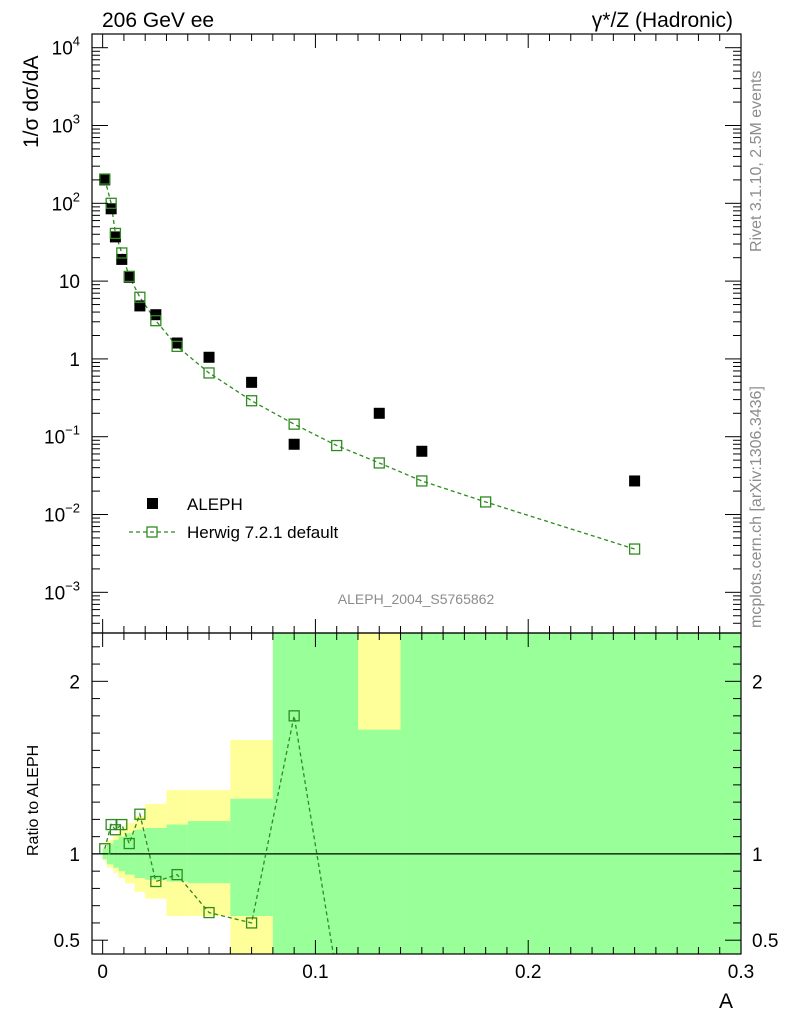 Image resolution: width=786 pixels, height=1024 pixels. What do you see at coordinates (528, 972) in the screenshot?
I see `x-tick-label-2: 0.2` at bounding box center [528, 972].